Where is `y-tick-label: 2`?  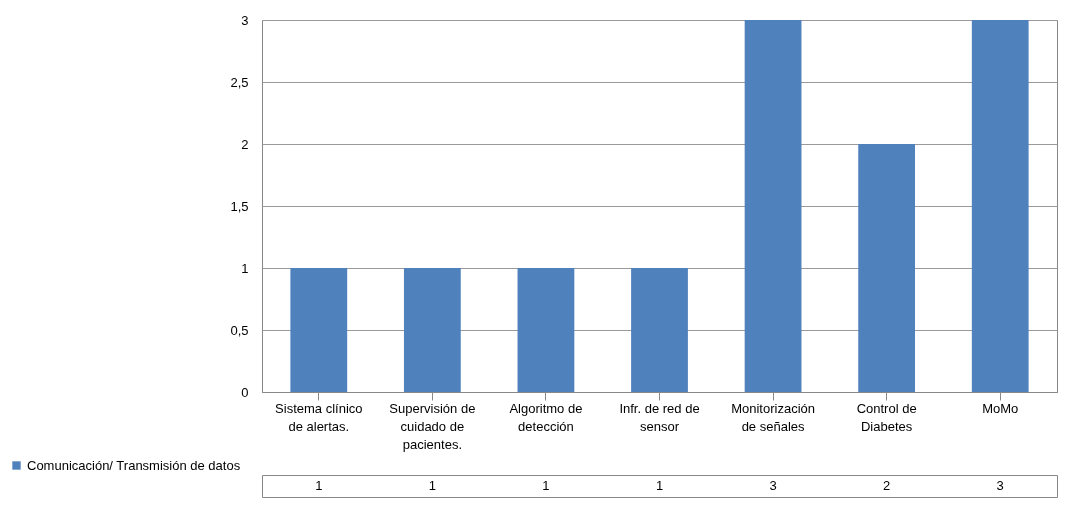 y-tick-label: 2 is located at coordinates (245, 144).